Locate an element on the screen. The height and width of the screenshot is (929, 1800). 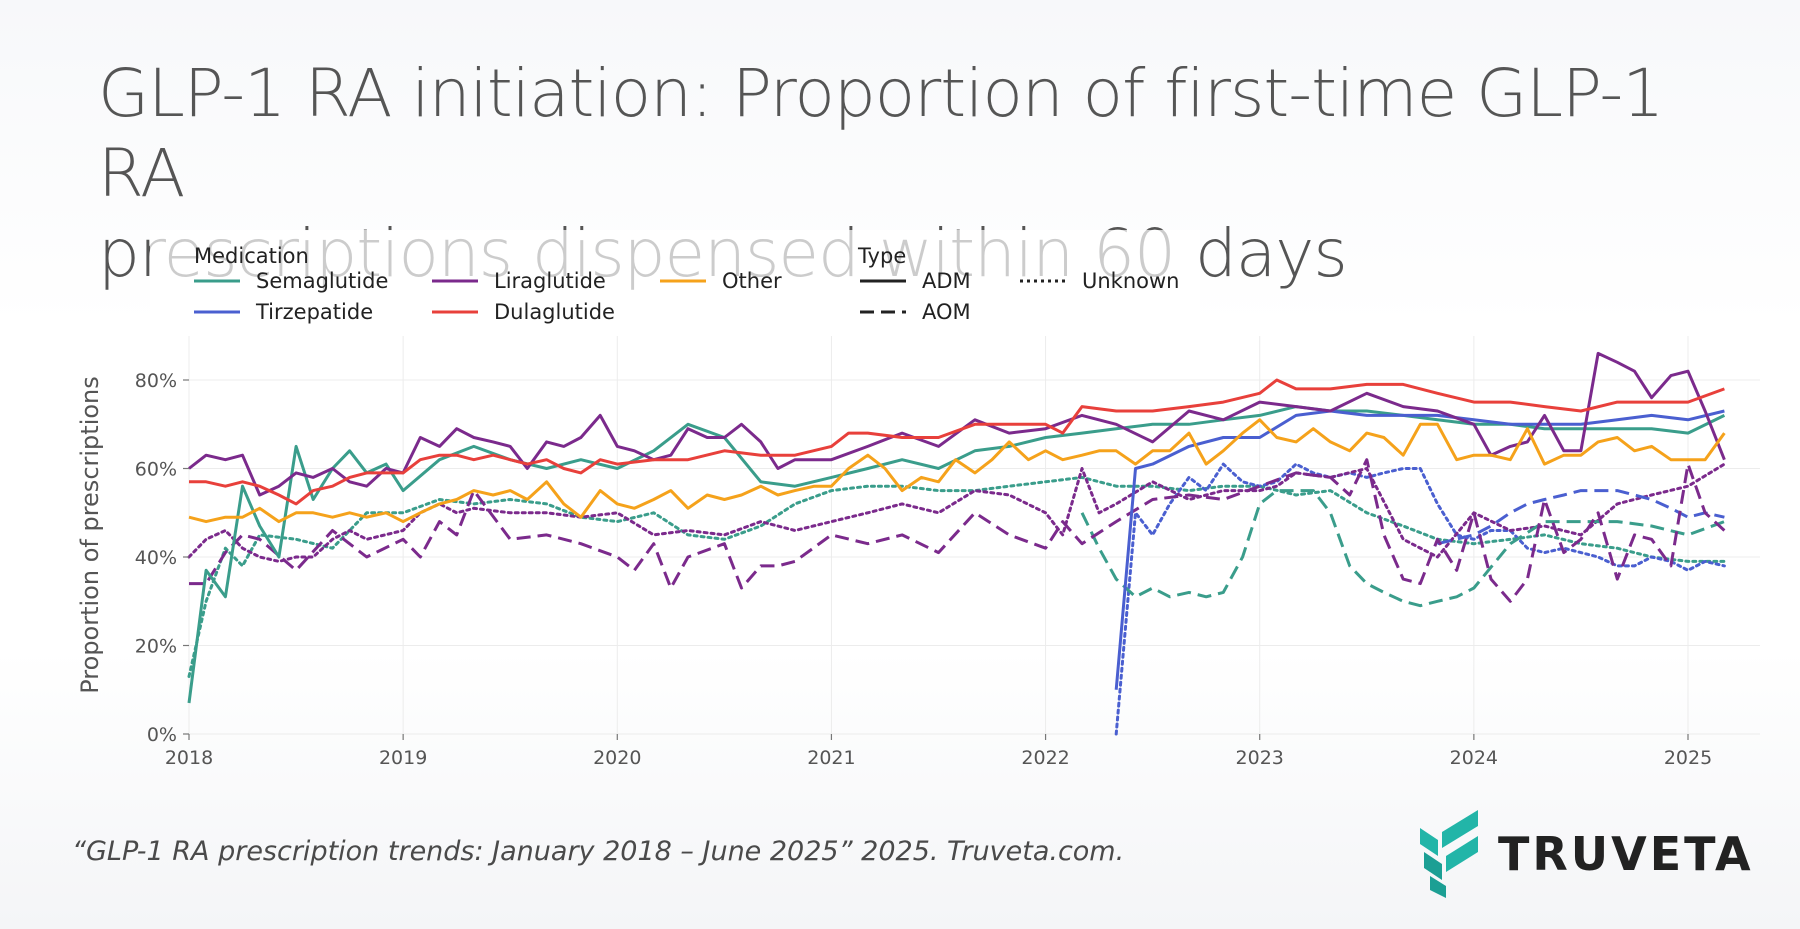
x-tick-label: 2019 is located at coordinates (403, 758).